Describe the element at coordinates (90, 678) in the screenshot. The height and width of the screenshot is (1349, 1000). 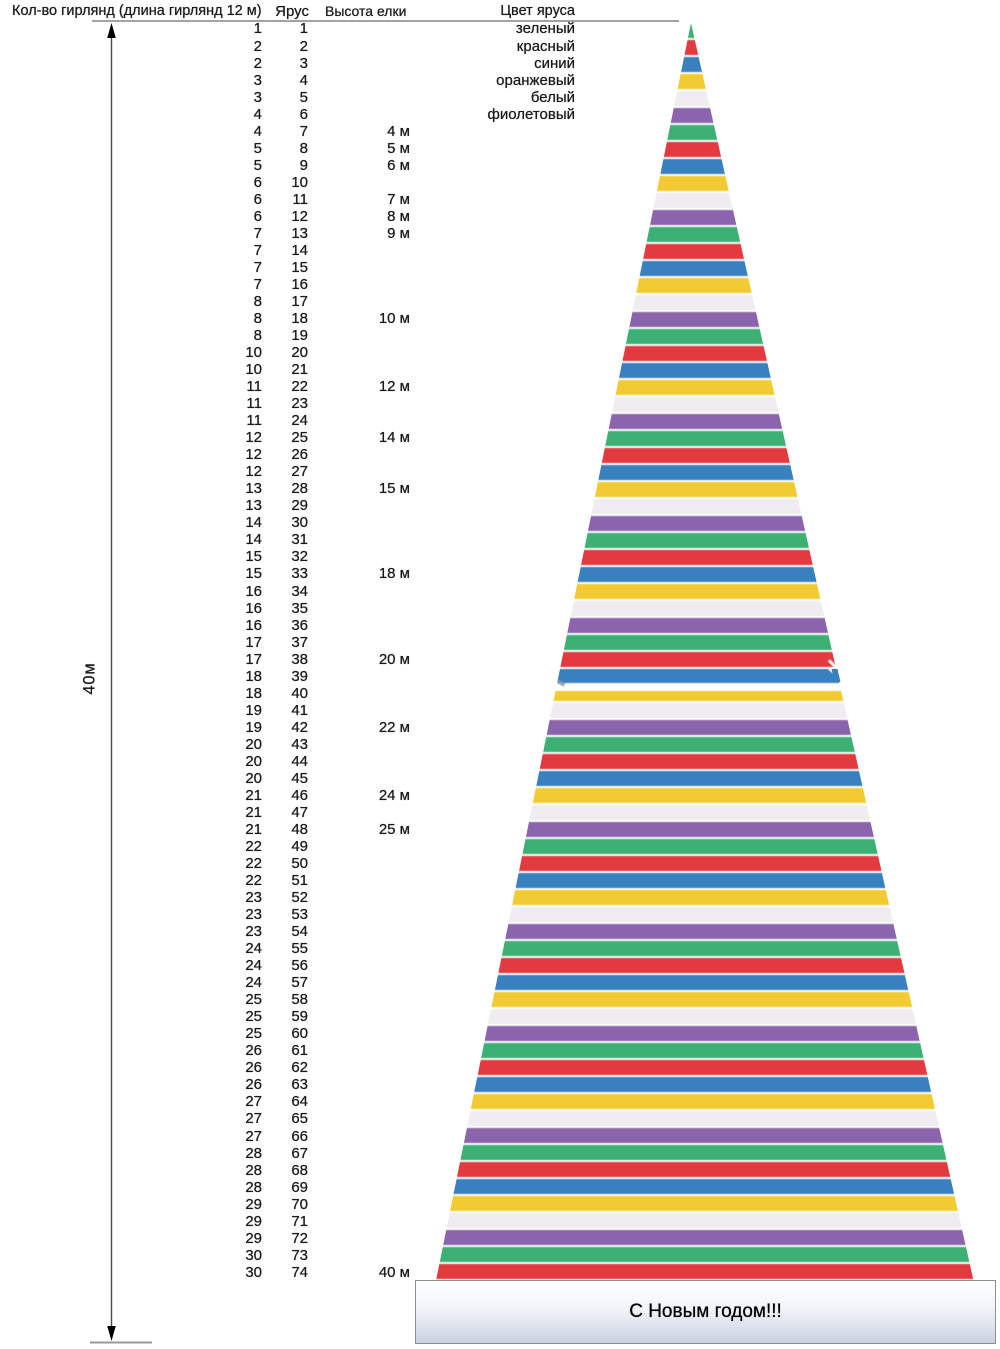
I see `svg-text: 40м` at that location.